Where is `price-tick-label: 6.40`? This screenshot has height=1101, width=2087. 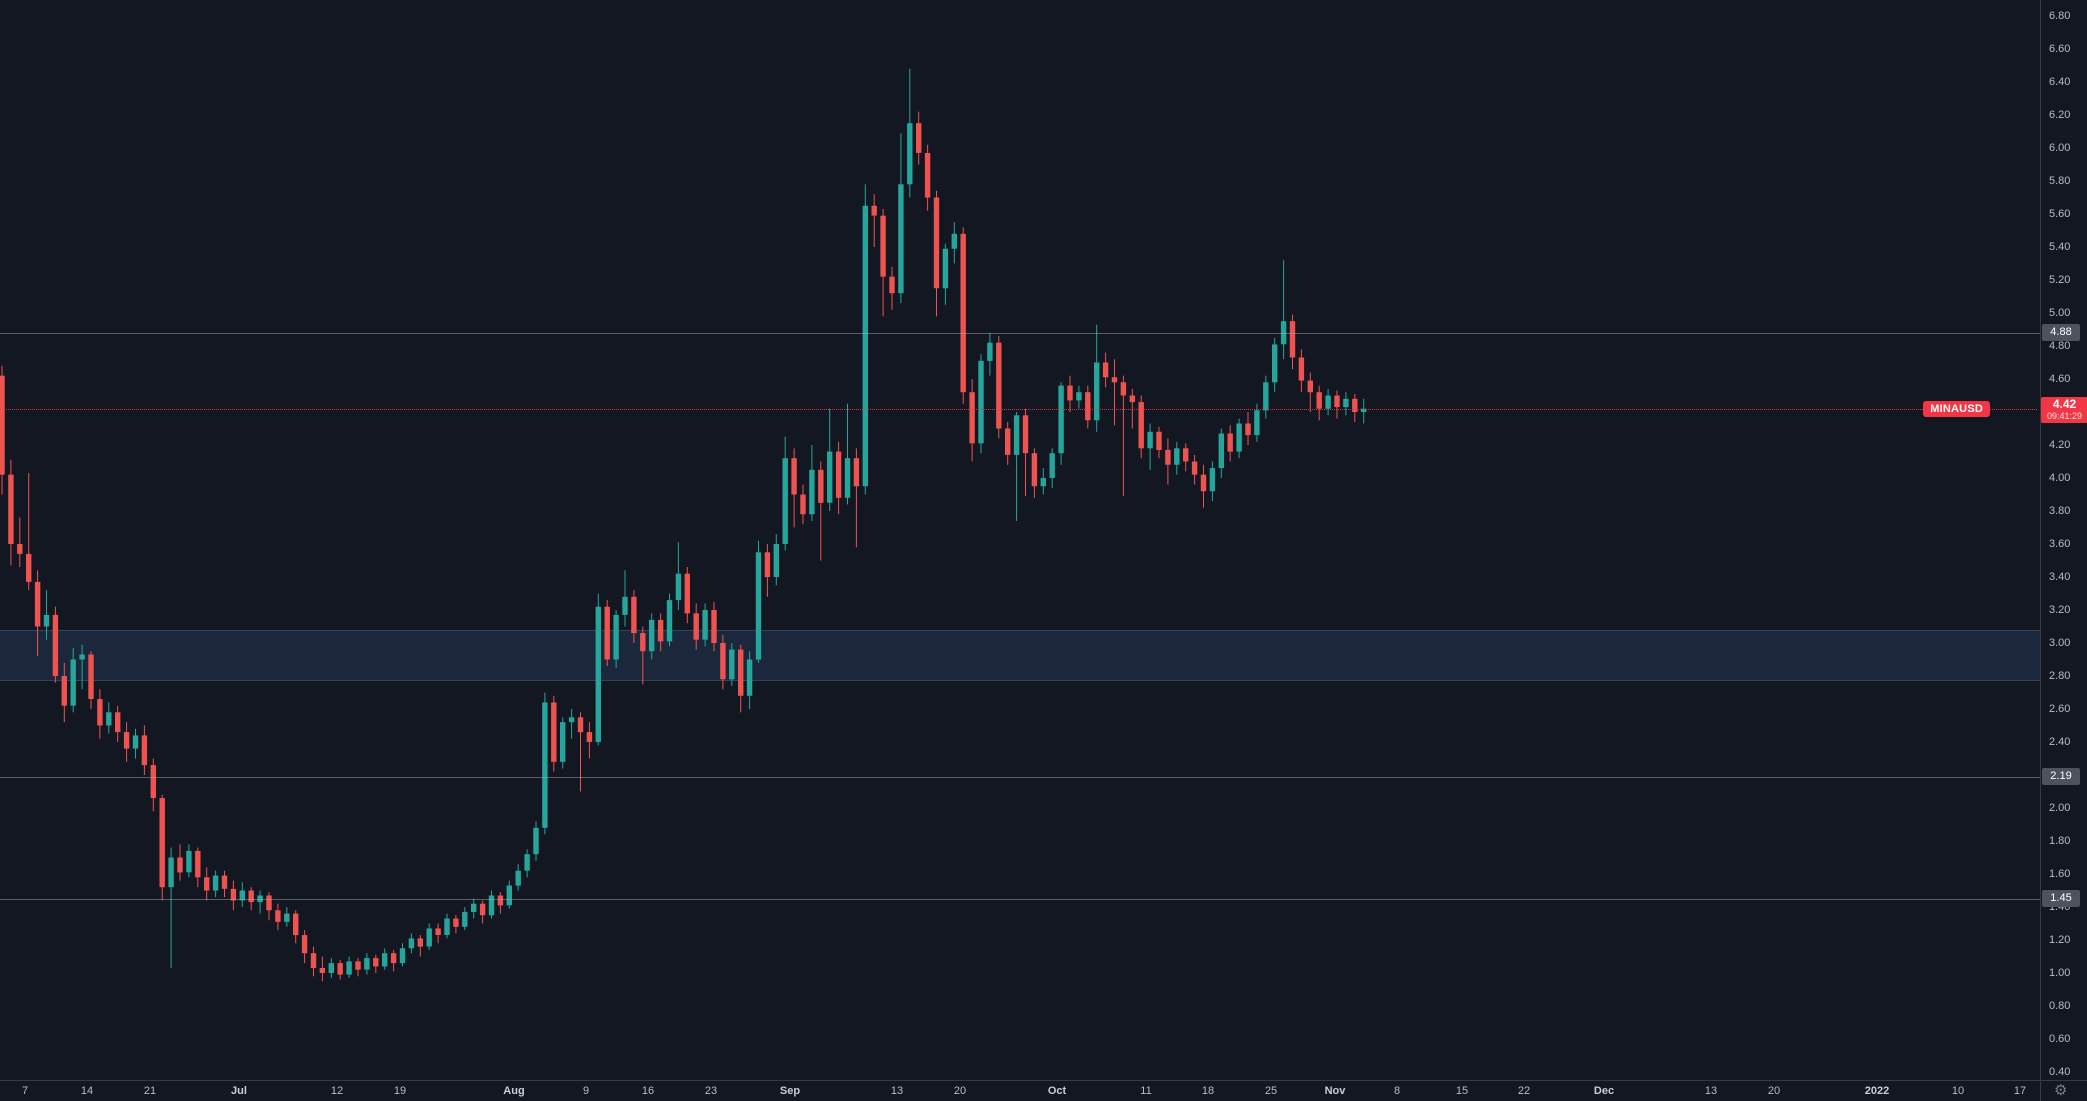
price-tick-label: 6.40 is located at coordinates (2060, 82).